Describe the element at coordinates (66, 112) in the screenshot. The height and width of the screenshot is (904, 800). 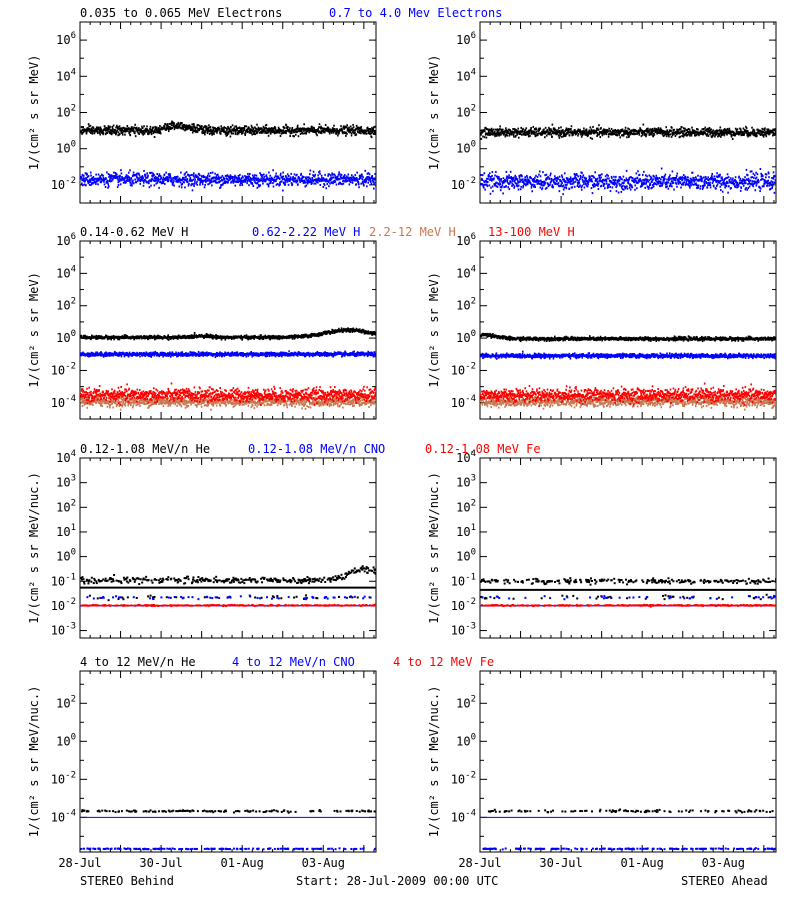
I see `y-tick-label: 102` at that location.